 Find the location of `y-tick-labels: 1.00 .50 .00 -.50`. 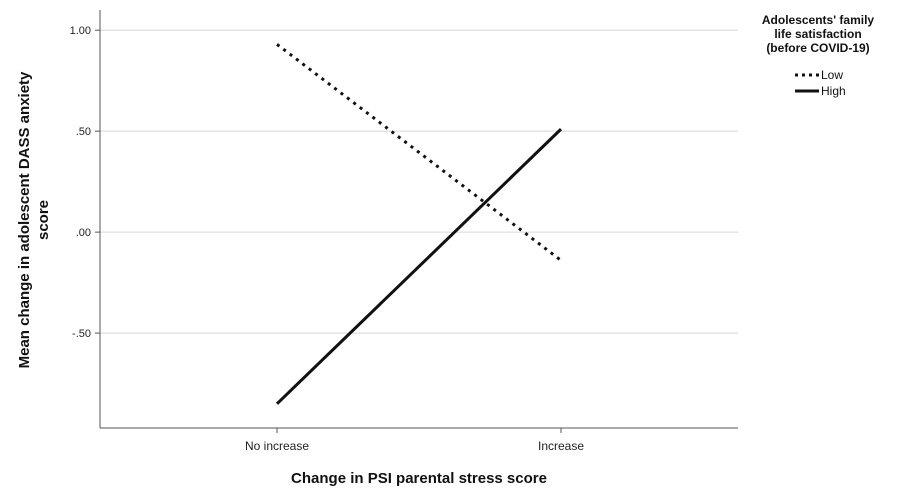

y-tick-labels: 1.00 .50 .00 -.50 is located at coordinates (85, 182).